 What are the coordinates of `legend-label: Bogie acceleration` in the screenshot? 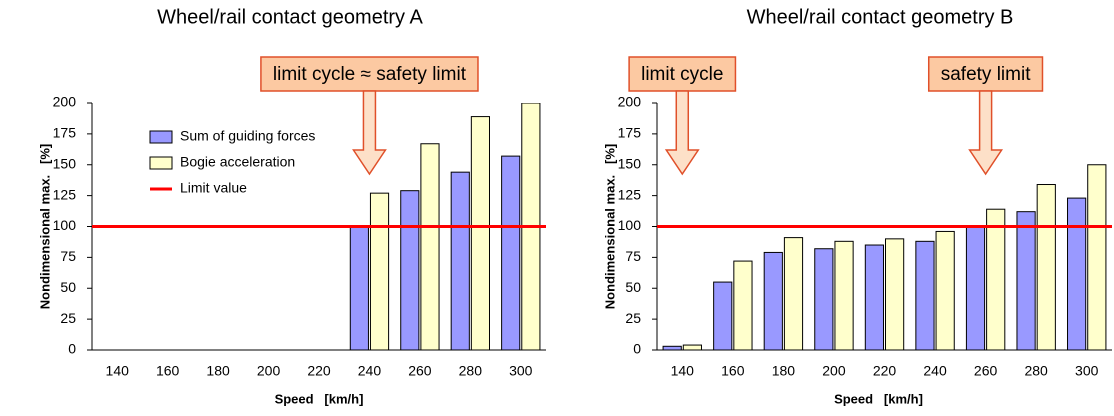 It's located at (237, 162).